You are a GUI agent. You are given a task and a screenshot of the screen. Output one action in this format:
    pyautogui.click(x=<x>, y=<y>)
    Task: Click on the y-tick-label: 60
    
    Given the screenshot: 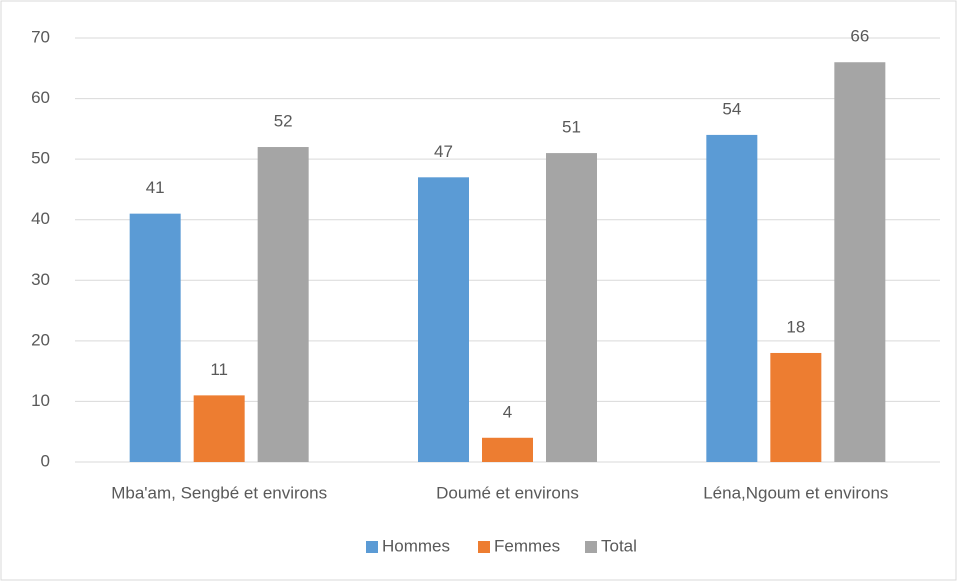 What is the action you would take?
    pyautogui.click(x=40, y=97)
    